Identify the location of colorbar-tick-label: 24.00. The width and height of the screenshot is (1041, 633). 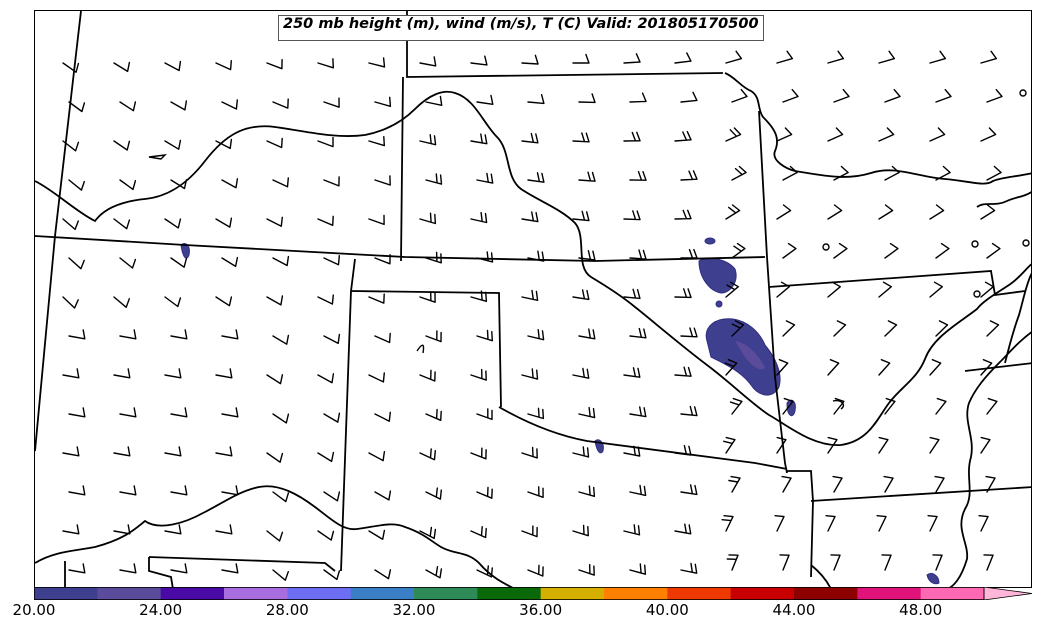
(161, 610).